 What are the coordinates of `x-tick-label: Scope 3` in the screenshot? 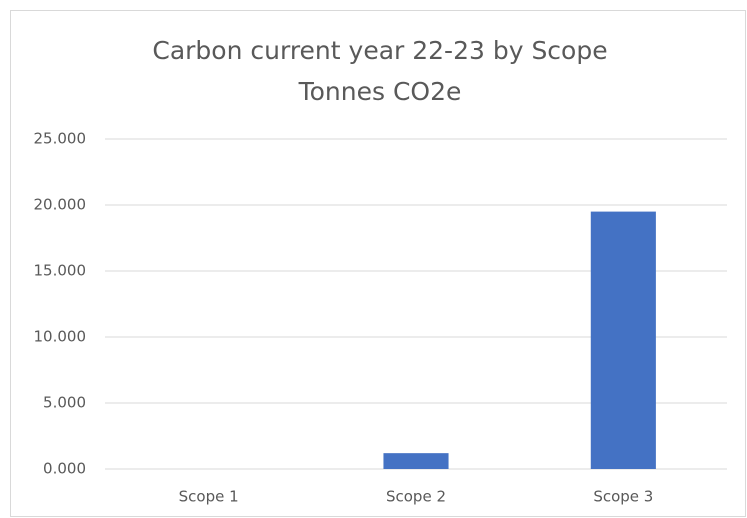 It's located at (623, 497).